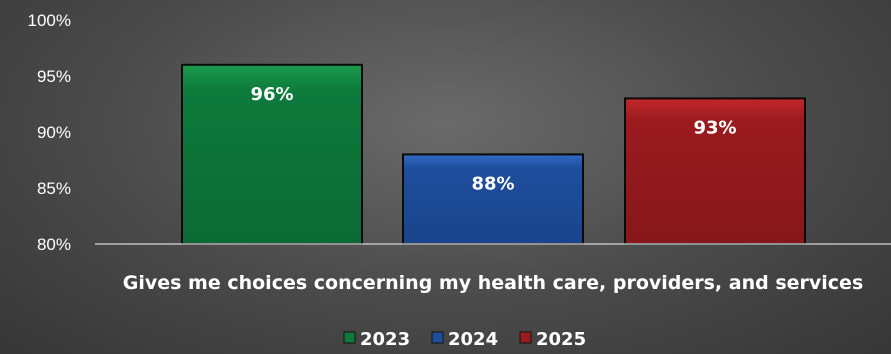  I want to click on legend-label-2023: 2023, so click(385, 339).